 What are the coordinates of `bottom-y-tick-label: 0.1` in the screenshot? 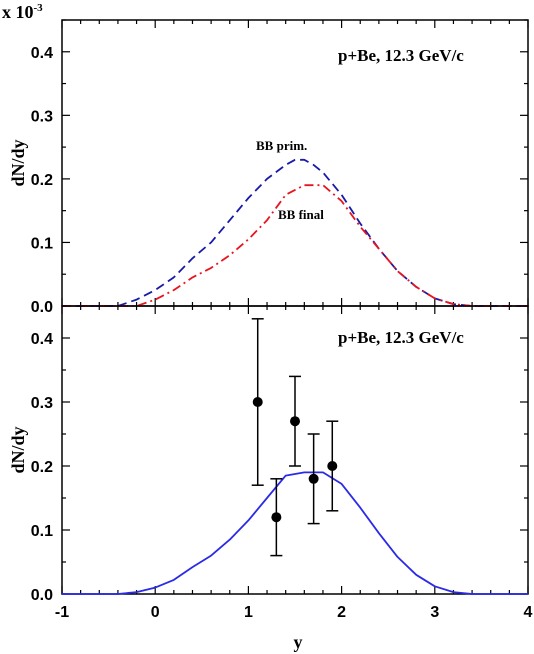 It's located at (42, 531).